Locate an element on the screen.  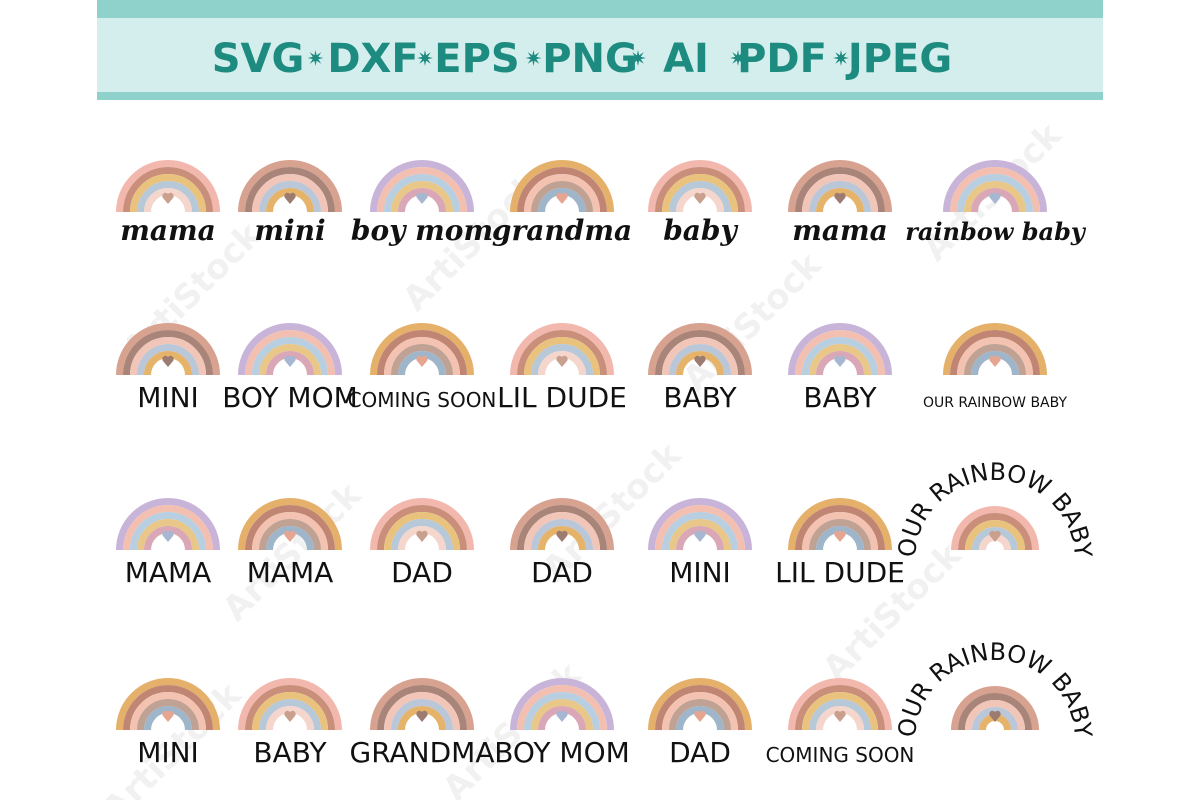
design-label: COMING SOON is located at coordinates (422, 400).